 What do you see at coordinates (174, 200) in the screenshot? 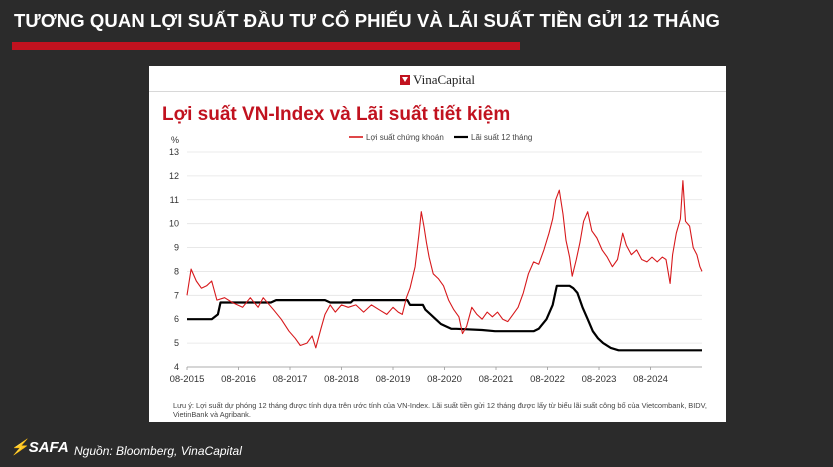
I see `y-tick-label: 11` at bounding box center [174, 200].